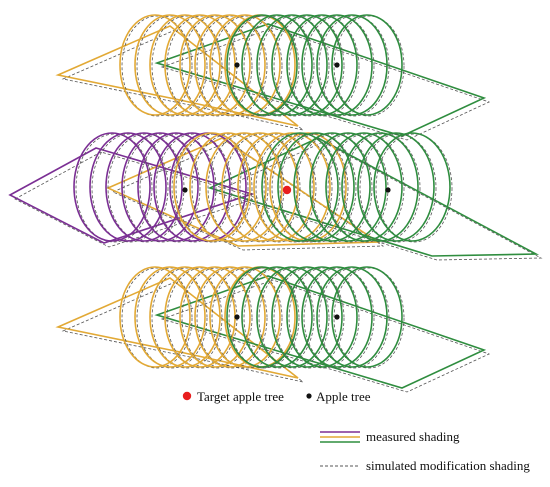 The width and height of the screenshot is (550, 487). Describe the element at coordinates (413, 436) in the screenshot. I see `legend-measured-label: measured shading` at that location.